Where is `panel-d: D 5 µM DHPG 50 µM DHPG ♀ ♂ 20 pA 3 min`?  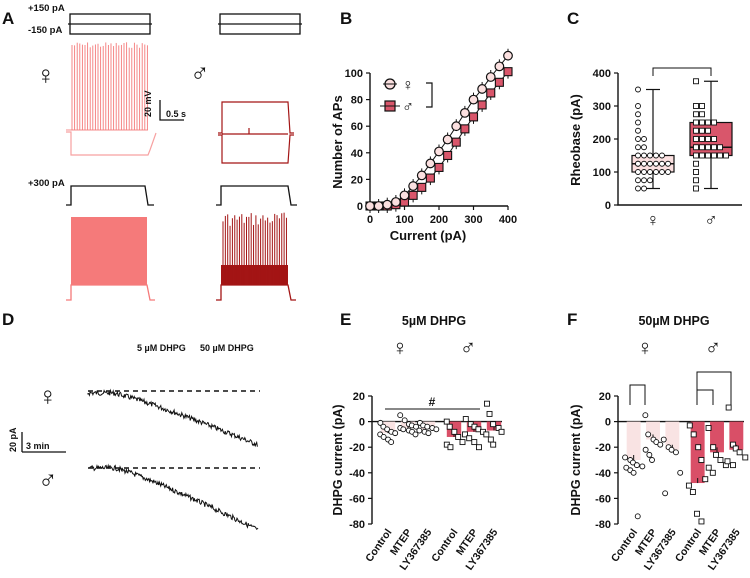 panel-d: D 5 µM DHPG 50 µM DHPG ♀ ♂ 20 pA 3 min is located at coordinates (131, 420).